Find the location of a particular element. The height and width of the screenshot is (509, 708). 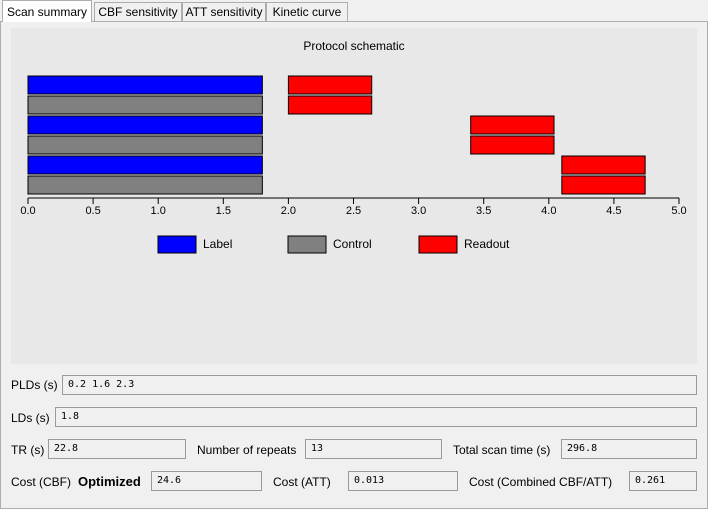

legend-label-control: Control is located at coordinates (352, 244).